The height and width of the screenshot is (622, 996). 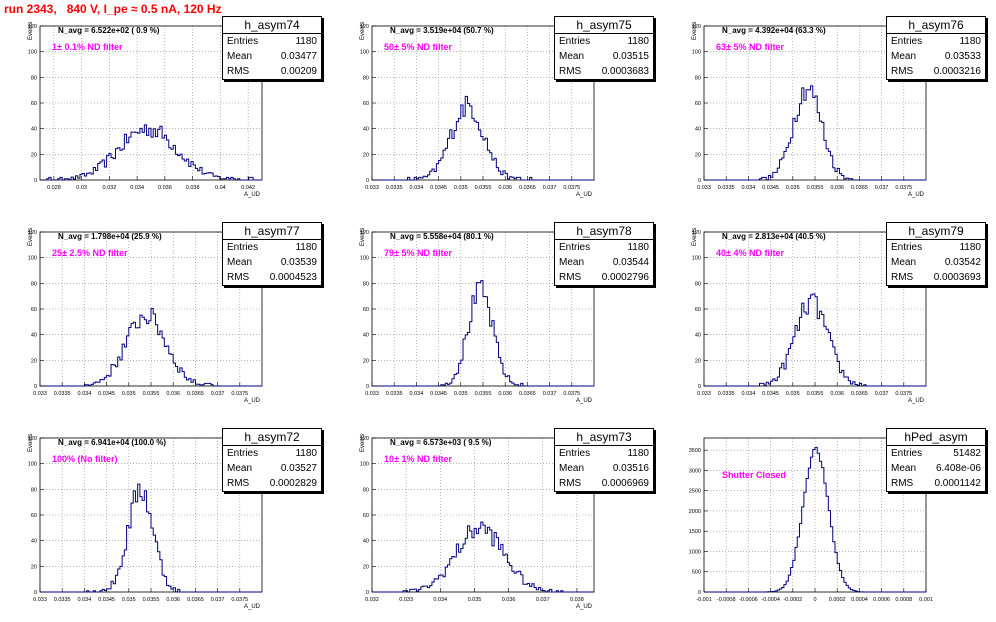 What do you see at coordinates (34, 490) in the screenshot?
I see `y-tick-label: 80` at bounding box center [34, 490].